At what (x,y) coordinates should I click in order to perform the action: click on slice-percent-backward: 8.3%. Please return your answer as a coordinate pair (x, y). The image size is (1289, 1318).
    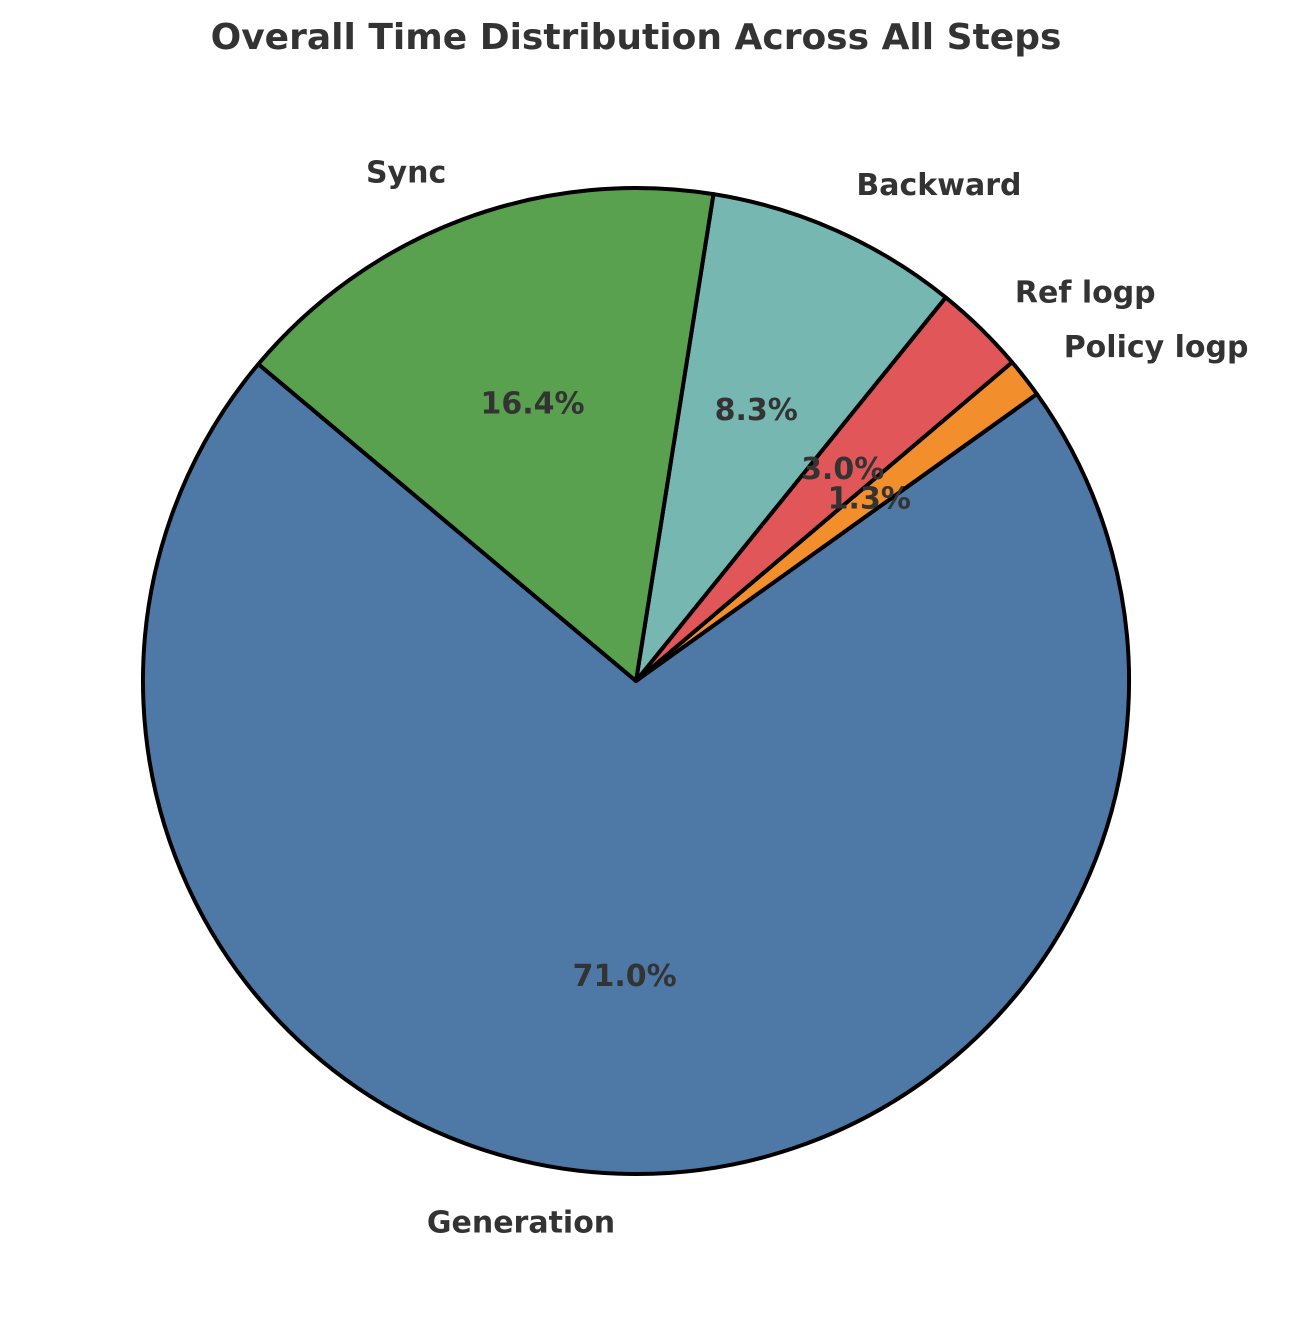
    Looking at the image, I should click on (756, 410).